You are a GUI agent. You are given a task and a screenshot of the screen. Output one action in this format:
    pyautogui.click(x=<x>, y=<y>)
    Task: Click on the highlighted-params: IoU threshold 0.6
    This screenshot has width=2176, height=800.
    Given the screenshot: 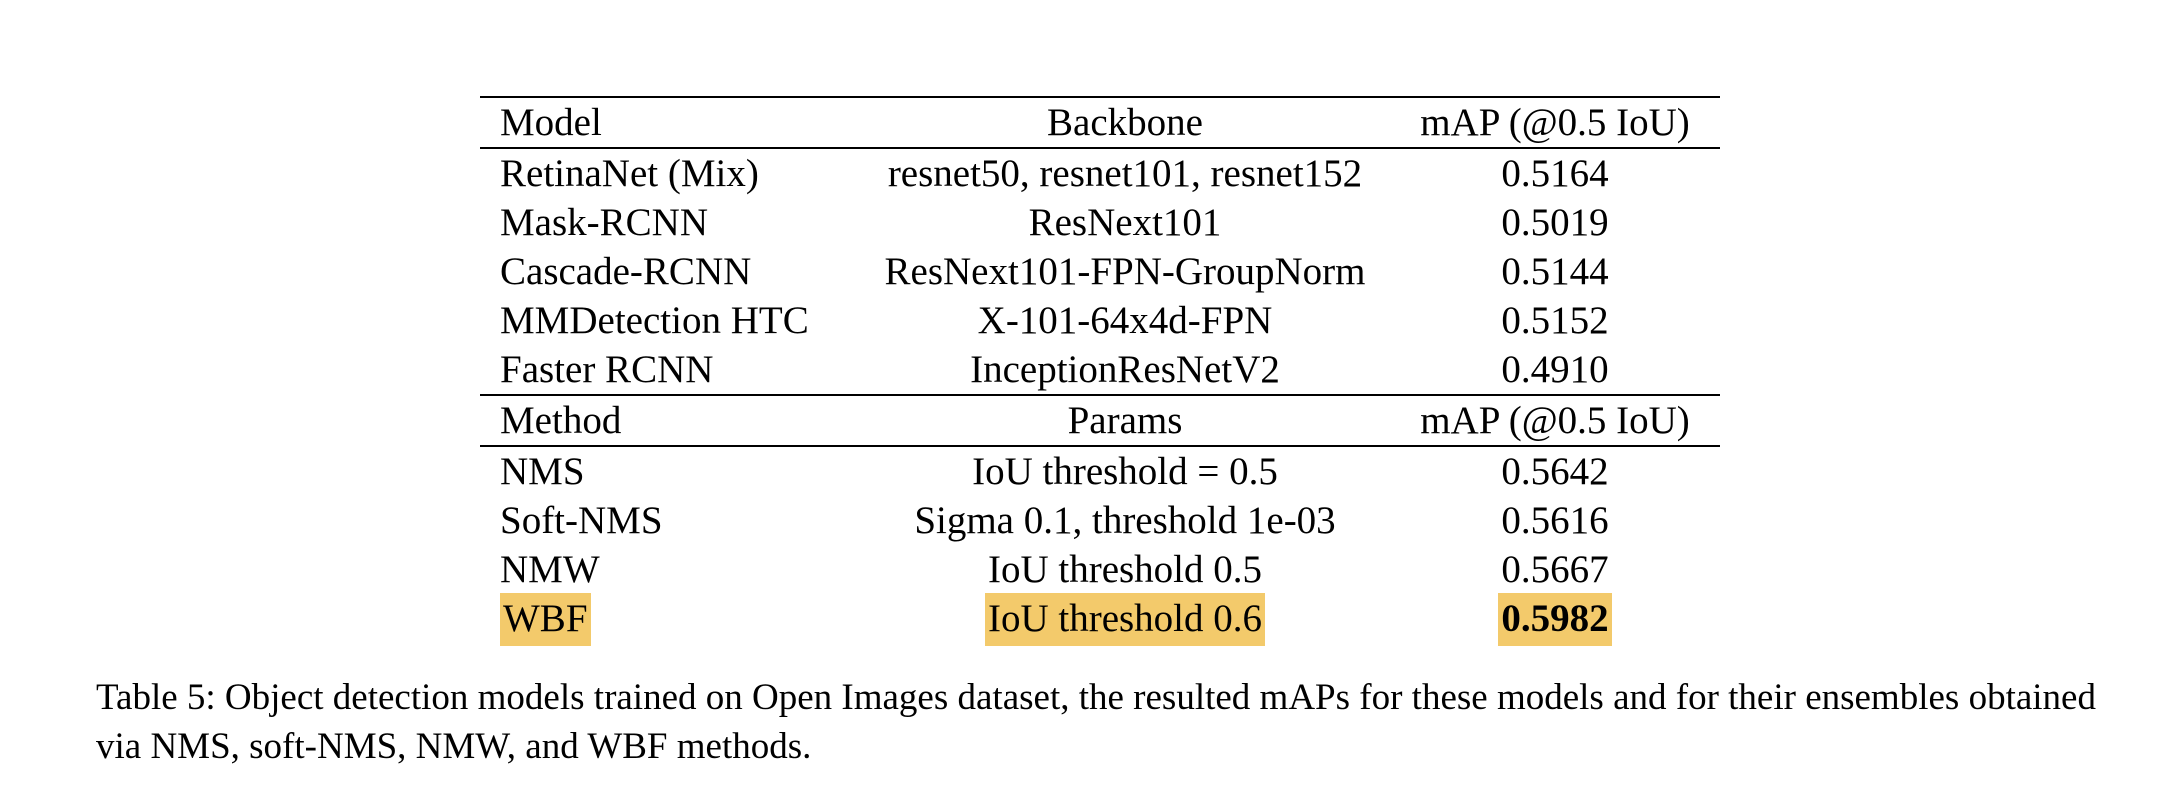 What is the action you would take?
    pyautogui.click(x=1125, y=619)
    